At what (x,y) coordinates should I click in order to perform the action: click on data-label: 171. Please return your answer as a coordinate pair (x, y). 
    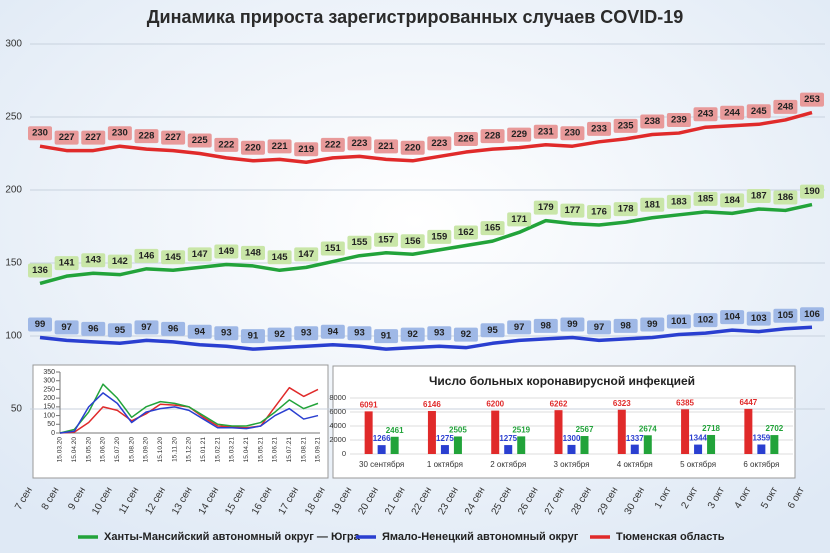
    Looking at the image, I should click on (519, 219).